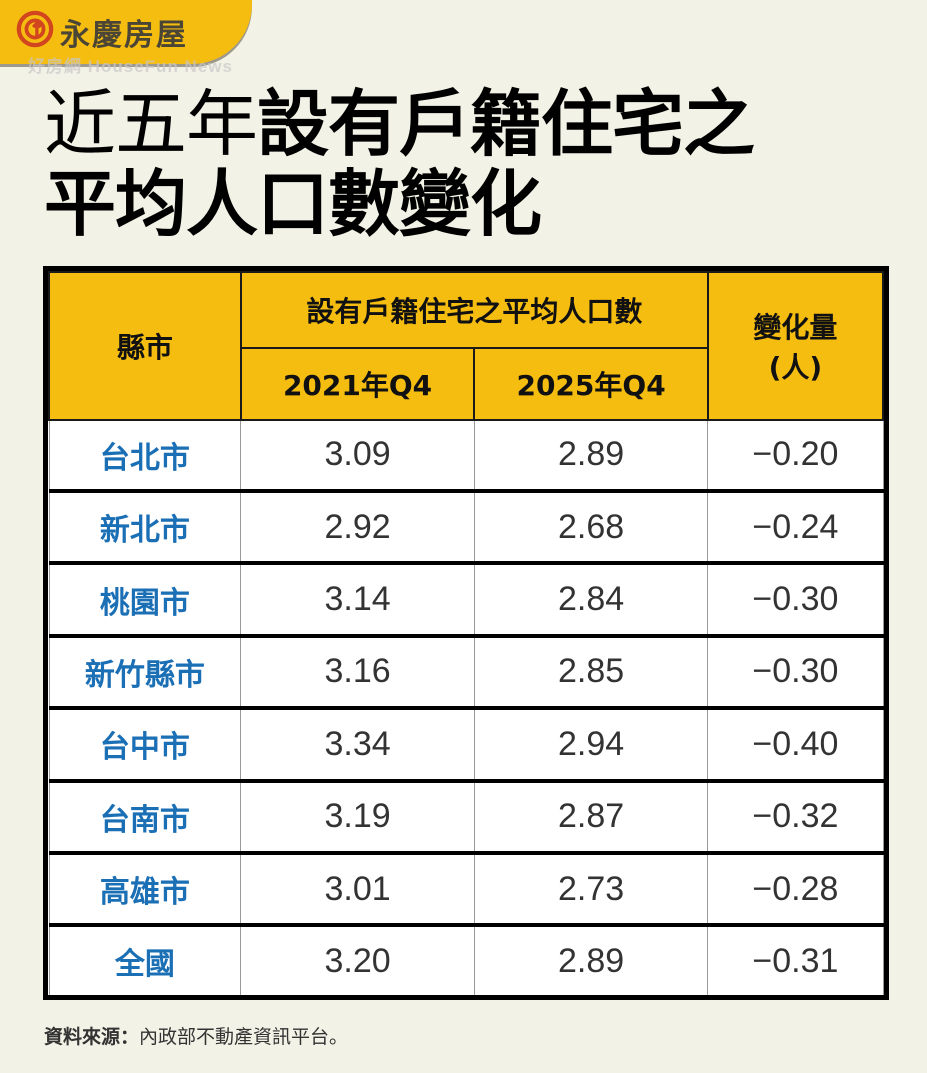  Describe the element at coordinates (591, 528) in the screenshot. I see `value-2025: 2.68` at that location.